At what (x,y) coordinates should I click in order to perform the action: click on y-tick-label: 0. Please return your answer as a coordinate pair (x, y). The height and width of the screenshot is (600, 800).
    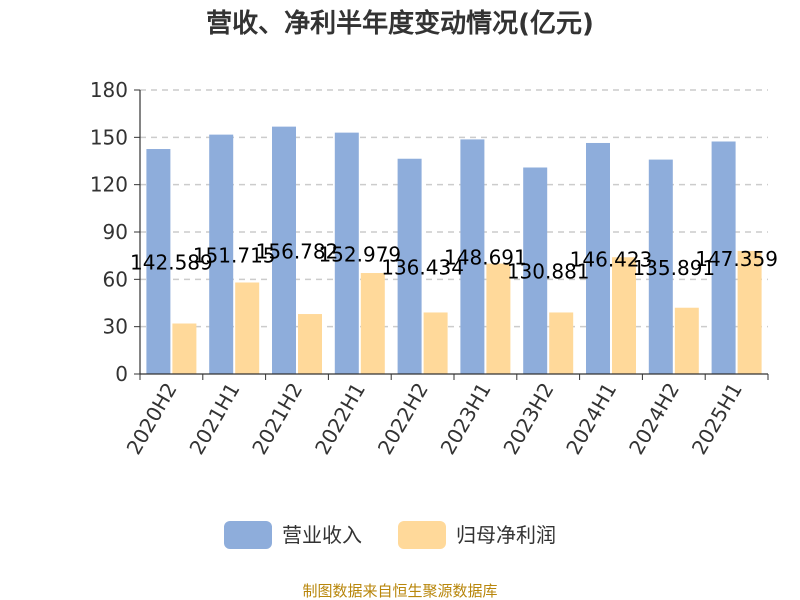
    Looking at the image, I should click on (121, 374).